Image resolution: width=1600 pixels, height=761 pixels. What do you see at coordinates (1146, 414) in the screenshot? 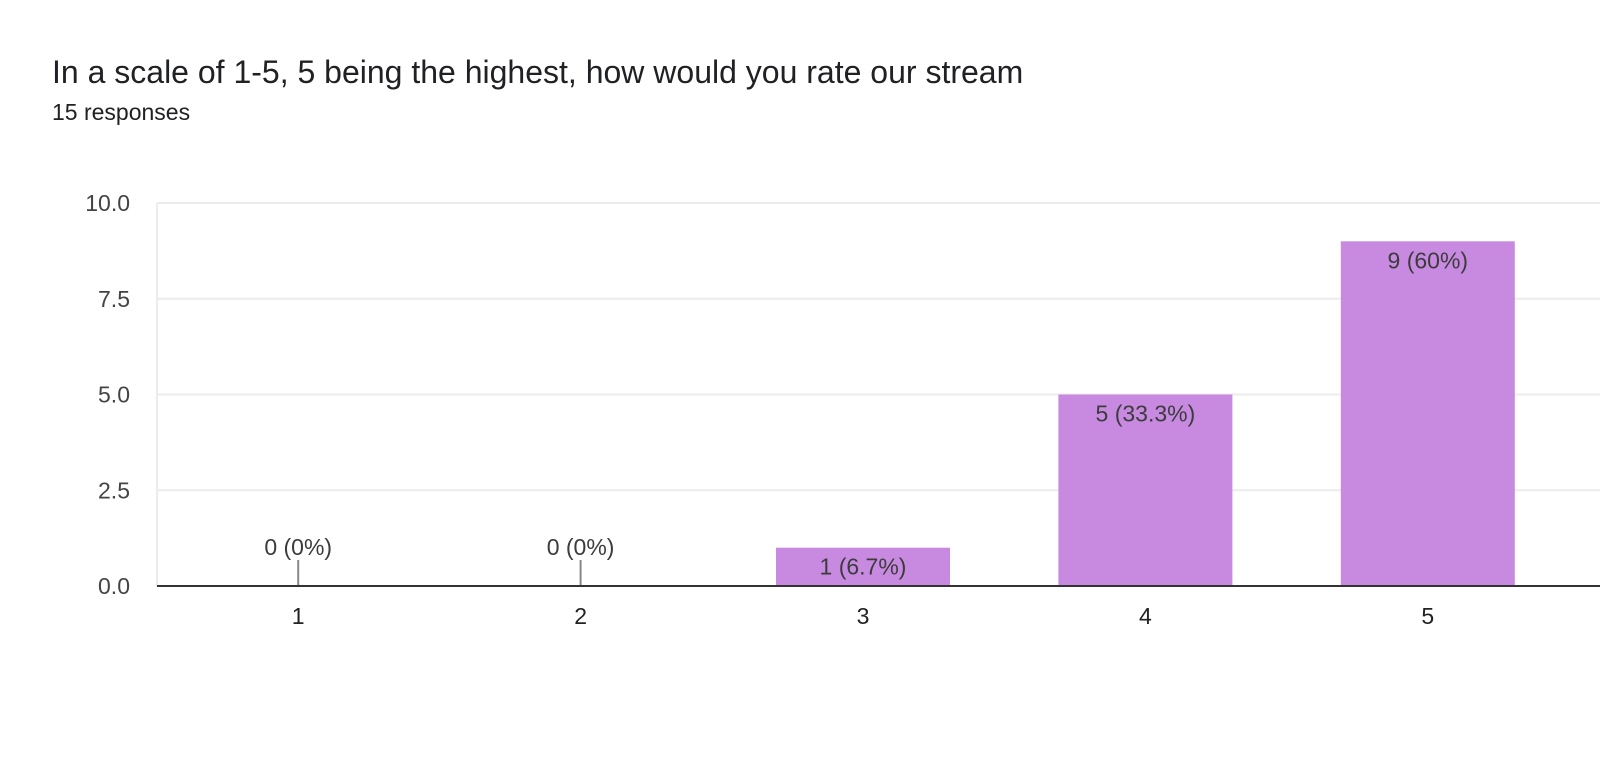
I see `data-label: 5 (33.3%)` at bounding box center [1146, 414].